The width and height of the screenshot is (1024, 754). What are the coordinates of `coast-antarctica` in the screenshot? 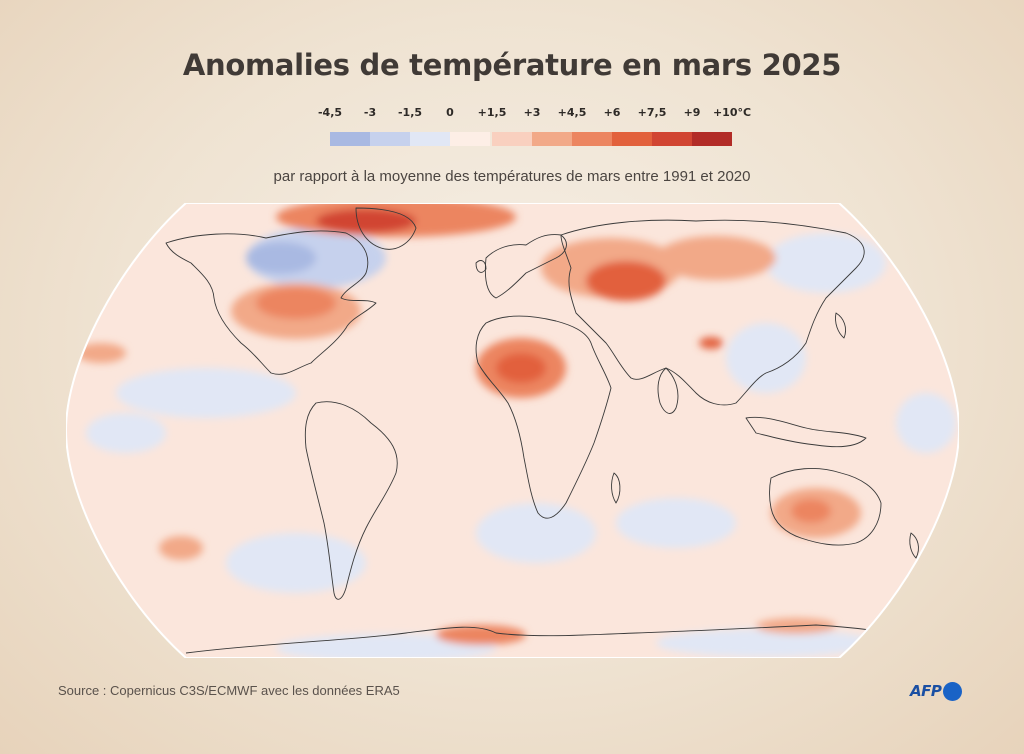 It's located at (556, 639).